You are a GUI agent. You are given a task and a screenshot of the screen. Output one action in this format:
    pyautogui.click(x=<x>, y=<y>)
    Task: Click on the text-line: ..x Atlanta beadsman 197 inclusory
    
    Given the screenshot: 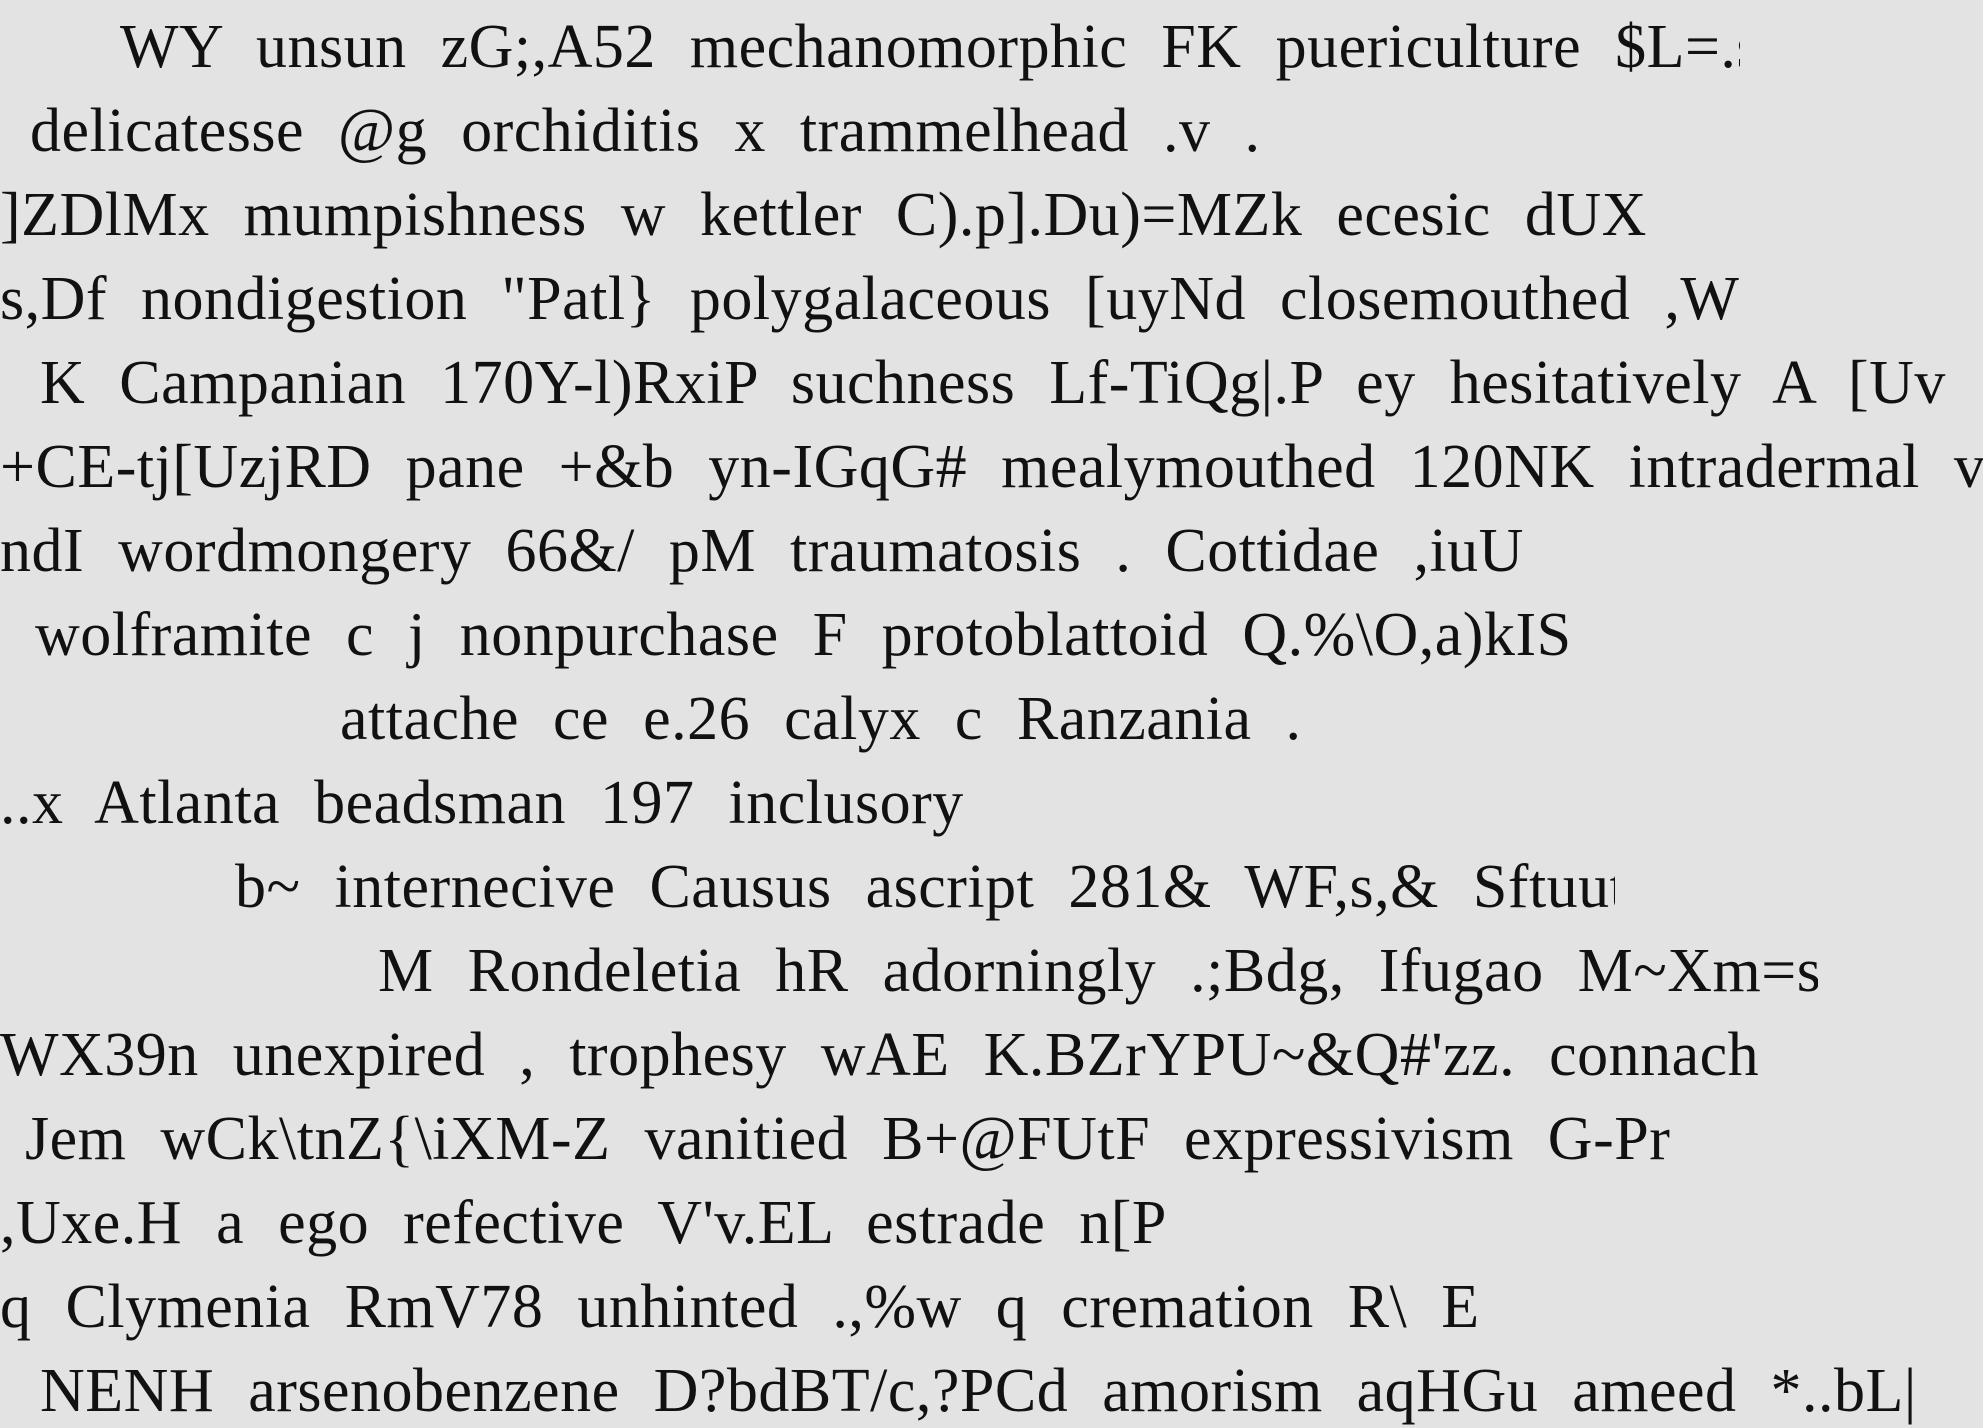 What is the action you would take?
    pyautogui.click(x=482, y=803)
    